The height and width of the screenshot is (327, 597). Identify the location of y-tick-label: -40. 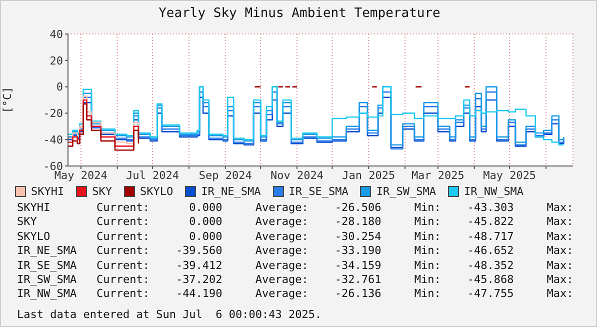
(53, 140).